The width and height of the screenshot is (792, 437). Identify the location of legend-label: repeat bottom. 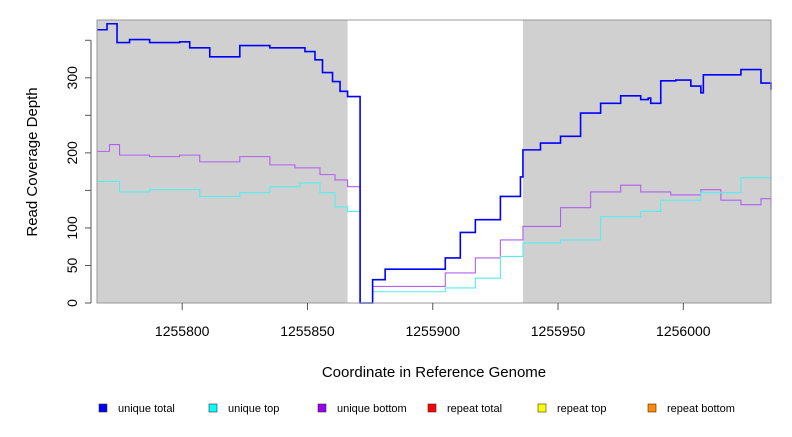
(701, 409).